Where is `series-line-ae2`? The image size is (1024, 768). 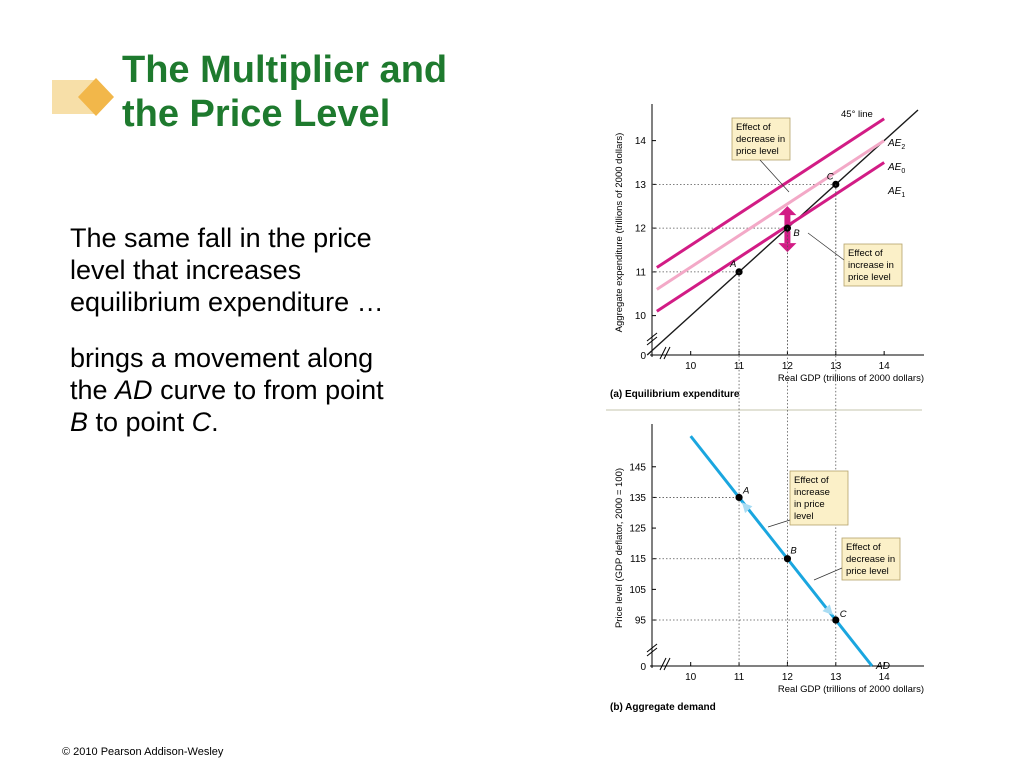
series-line-ae2 is located at coordinates (770, 193).